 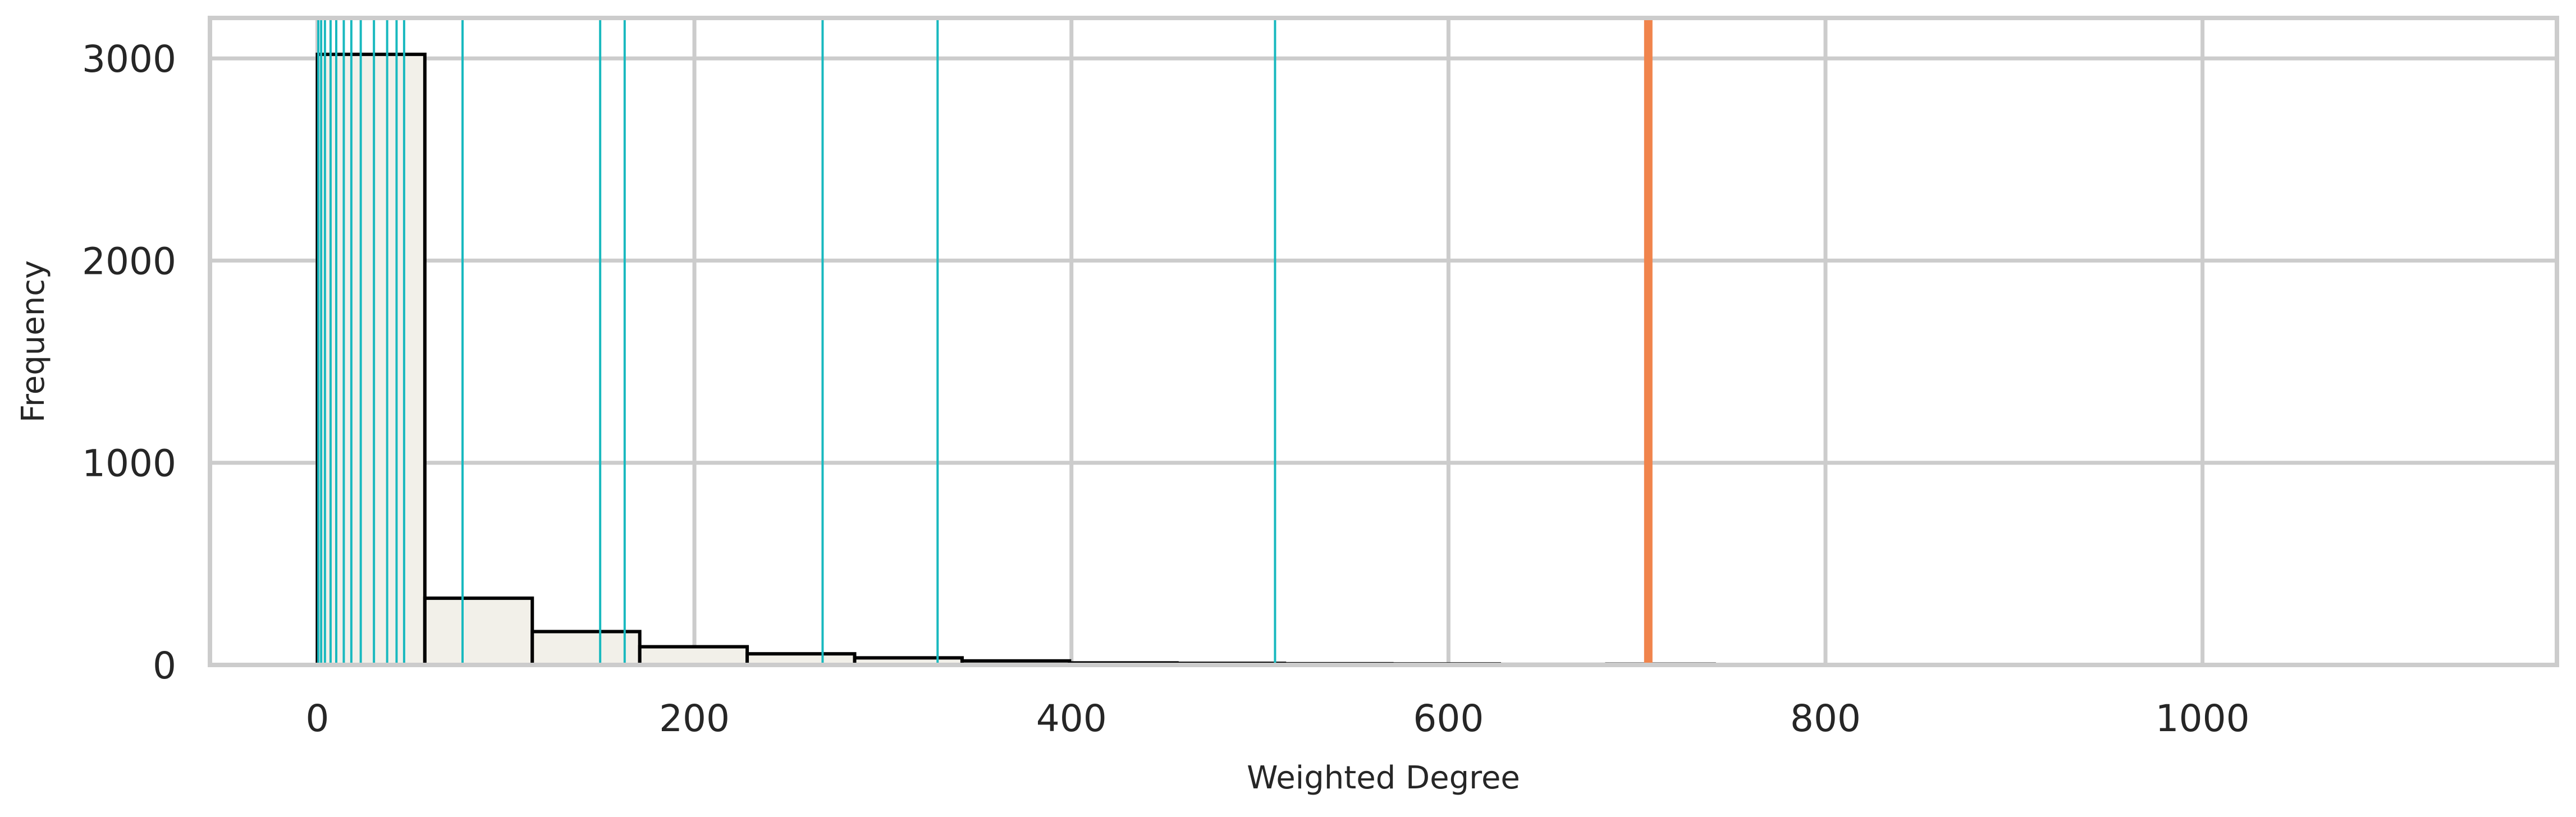 What do you see at coordinates (317, 719) in the screenshot?
I see `x-tick-label: 0` at bounding box center [317, 719].